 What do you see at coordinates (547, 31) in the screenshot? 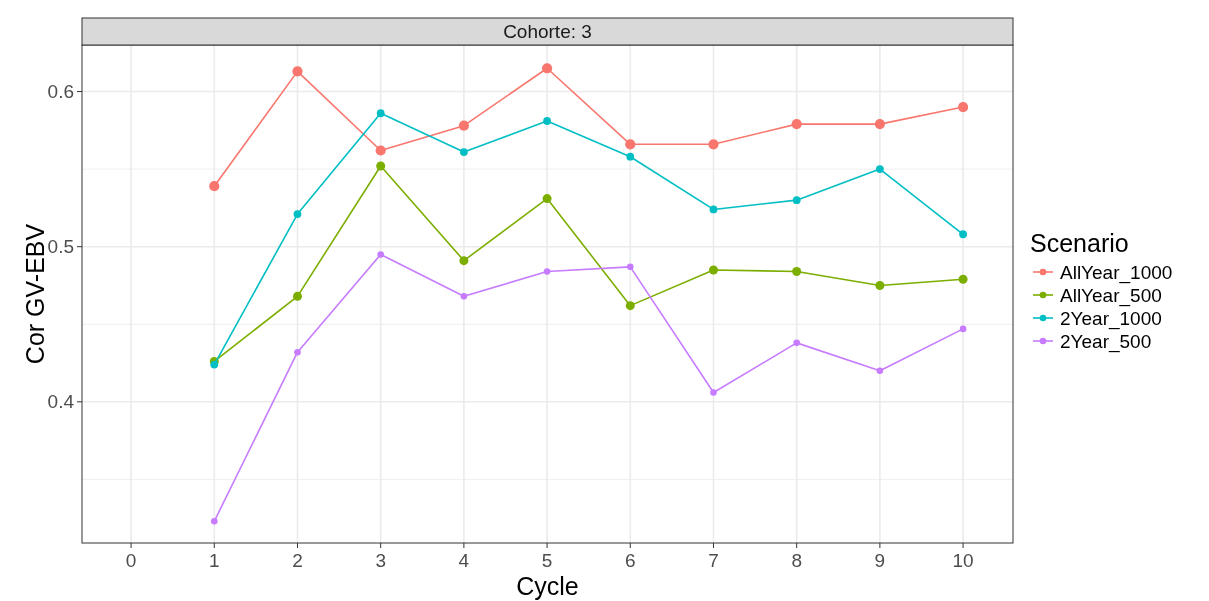
I see `chart-title: Cohorte: 3` at bounding box center [547, 31].